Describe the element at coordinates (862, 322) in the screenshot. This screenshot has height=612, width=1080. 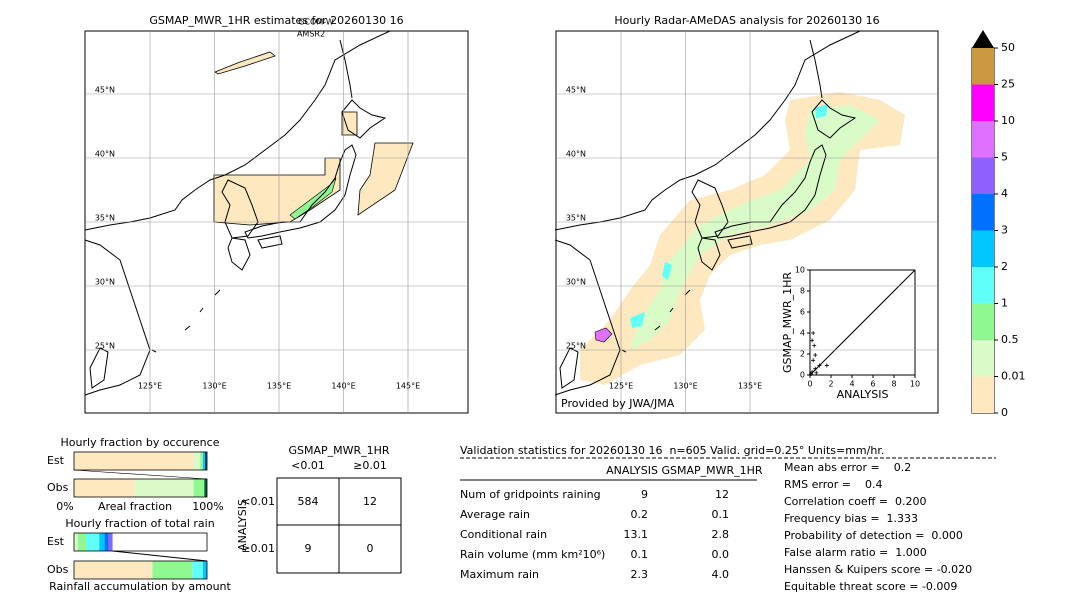
I see `diagonal` at that location.